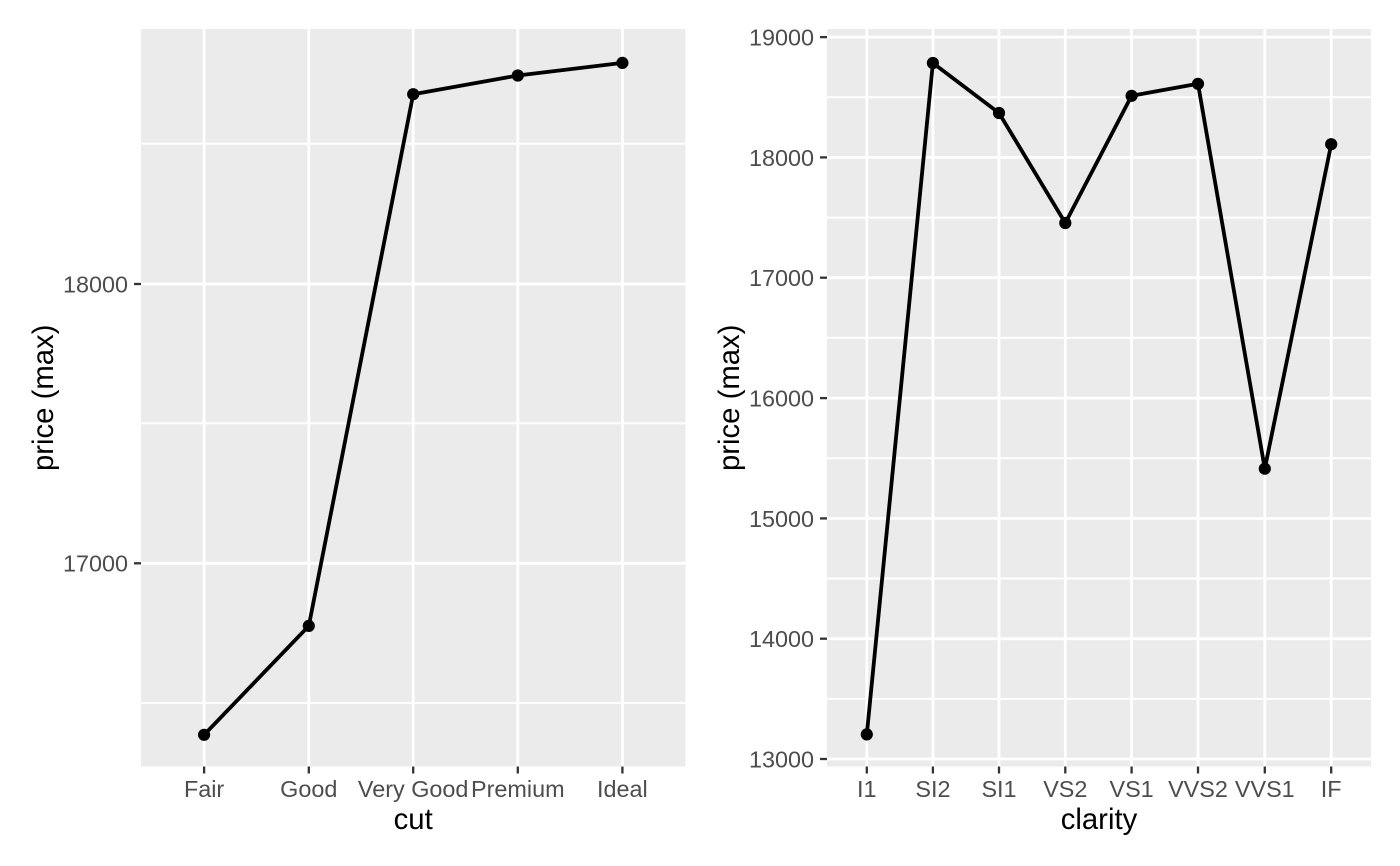  What do you see at coordinates (781, 759) in the screenshot?
I see `svg-text: 13000` at bounding box center [781, 759].